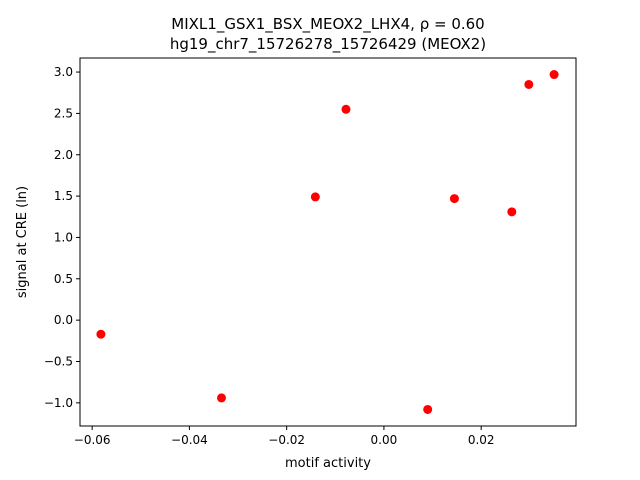 This screenshot has width=640, height=480. I want to click on x-tick-label: −0.06, so click(92, 440).